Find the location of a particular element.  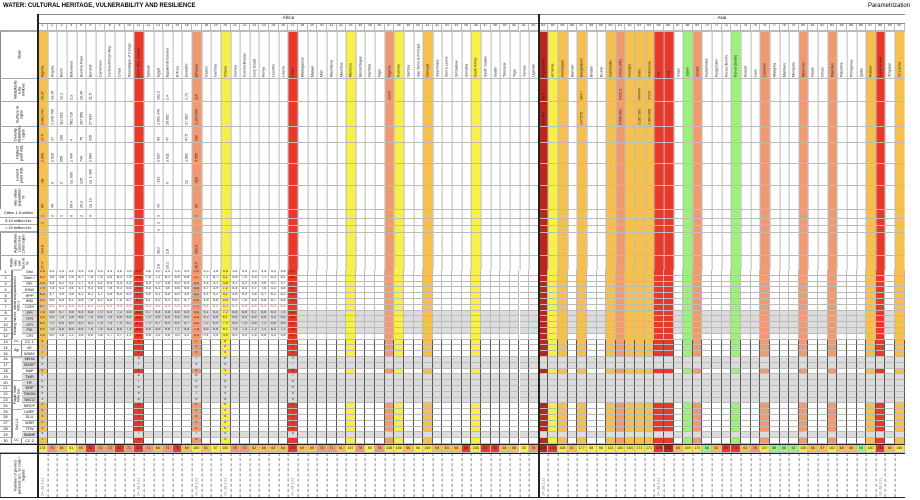

country-header: Japan is located at coordinates (688, 54).